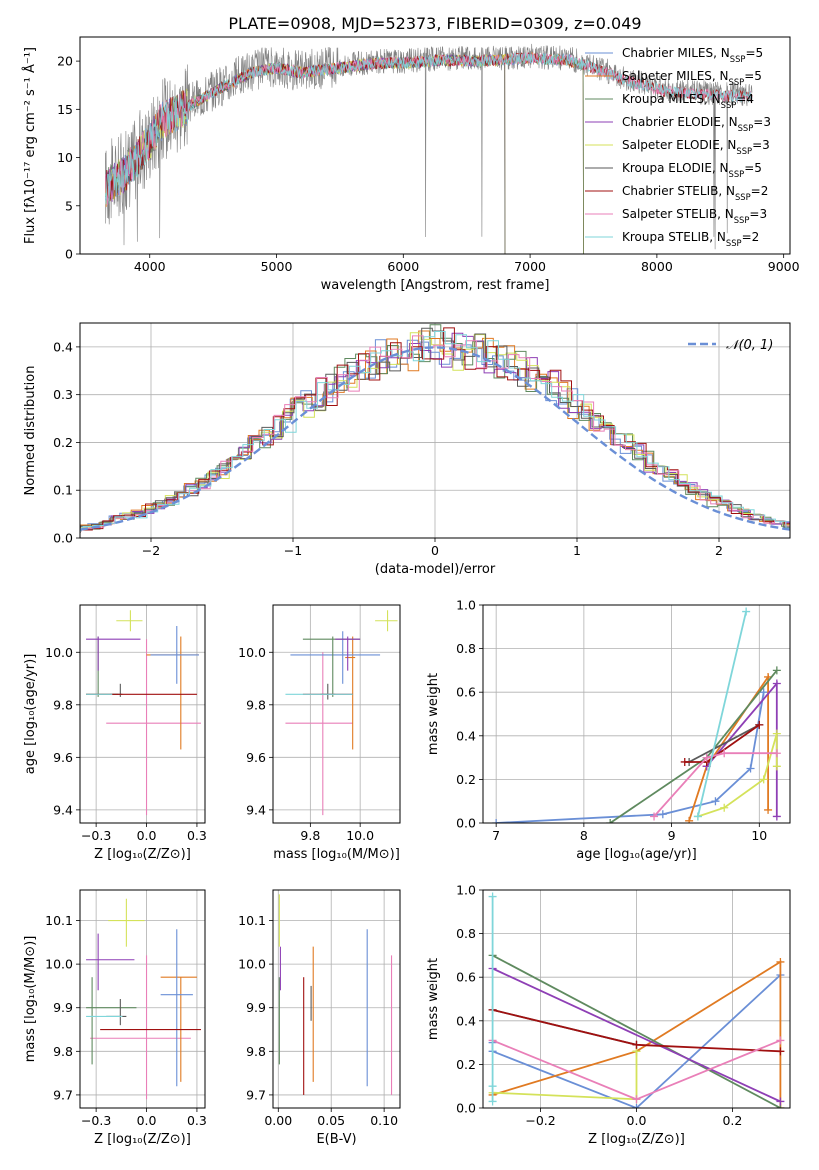  I want to click on x-tick-label: 0.10, so click(384, 1120).